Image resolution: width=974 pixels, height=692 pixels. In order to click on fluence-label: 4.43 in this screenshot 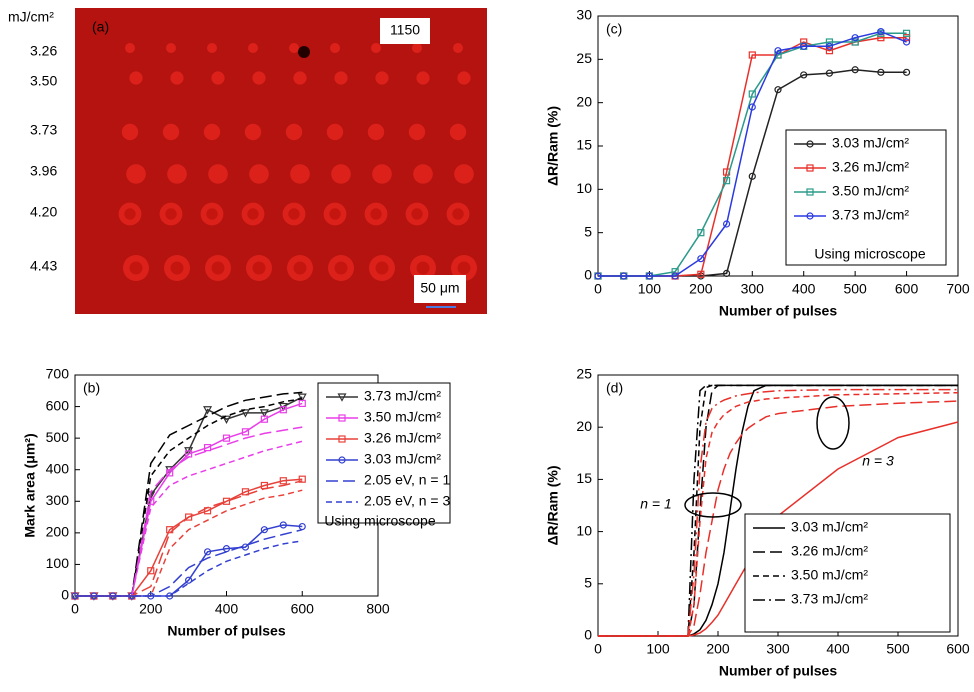, I will do `click(43, 266)`.